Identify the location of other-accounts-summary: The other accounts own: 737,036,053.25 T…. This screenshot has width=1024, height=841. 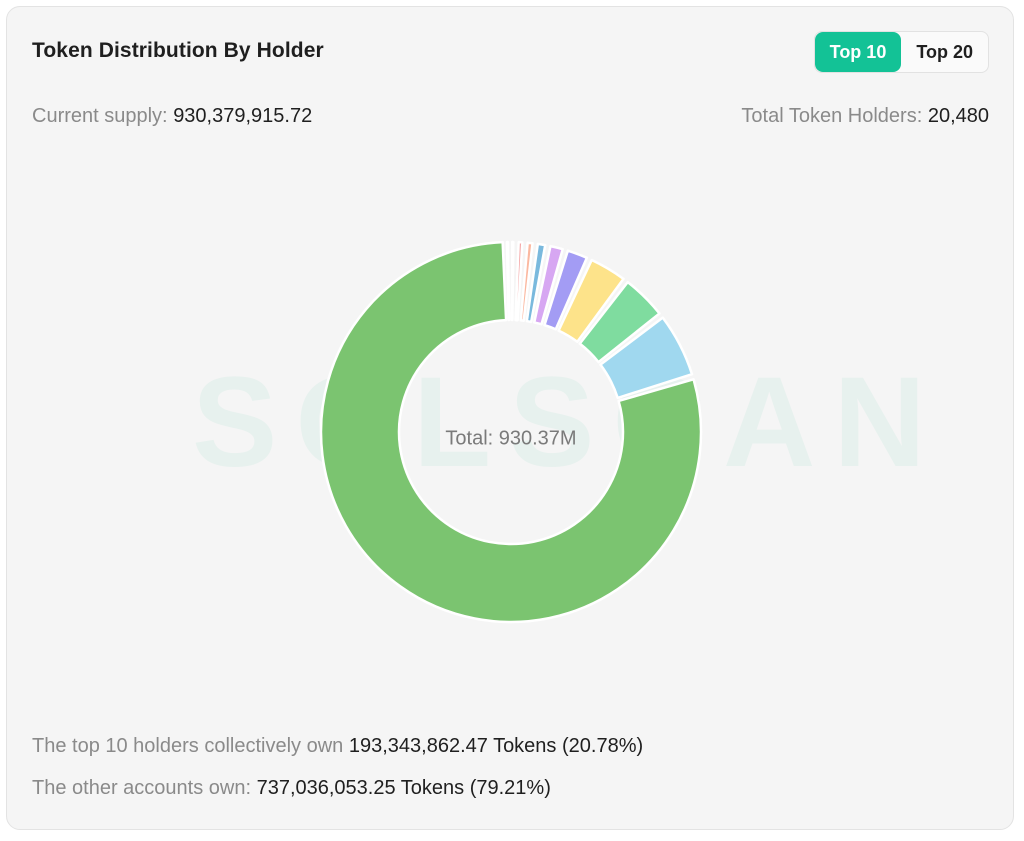
(291, 788).